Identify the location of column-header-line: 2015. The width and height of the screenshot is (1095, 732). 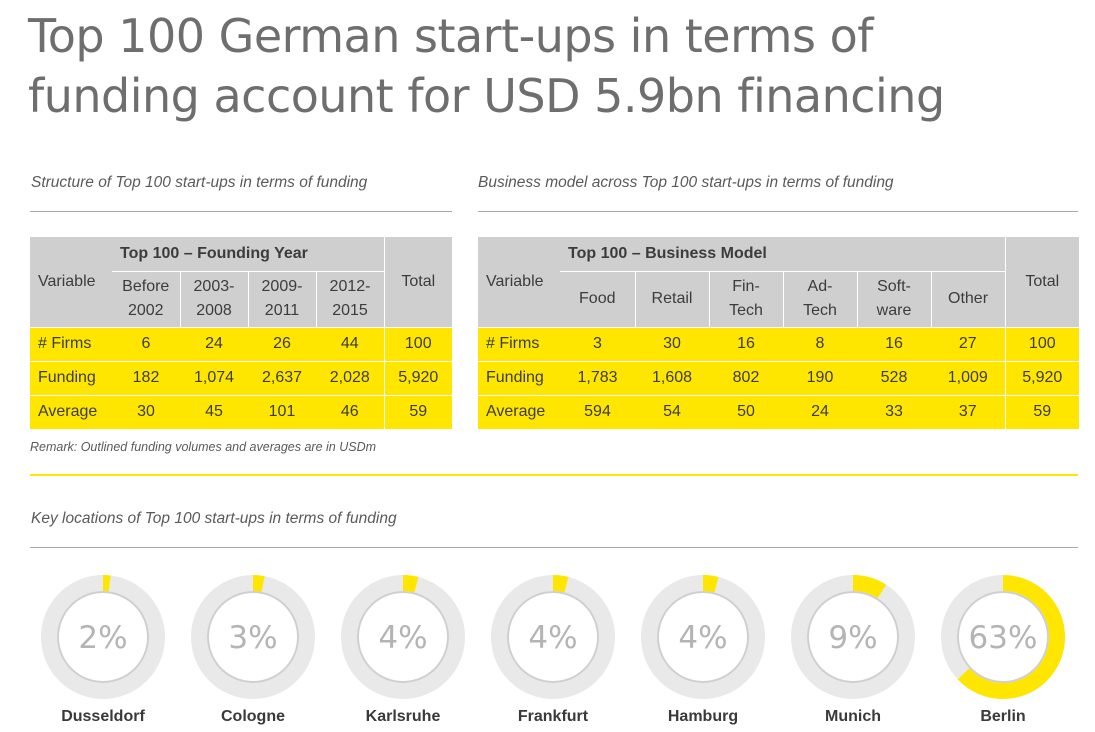
(350, 310).